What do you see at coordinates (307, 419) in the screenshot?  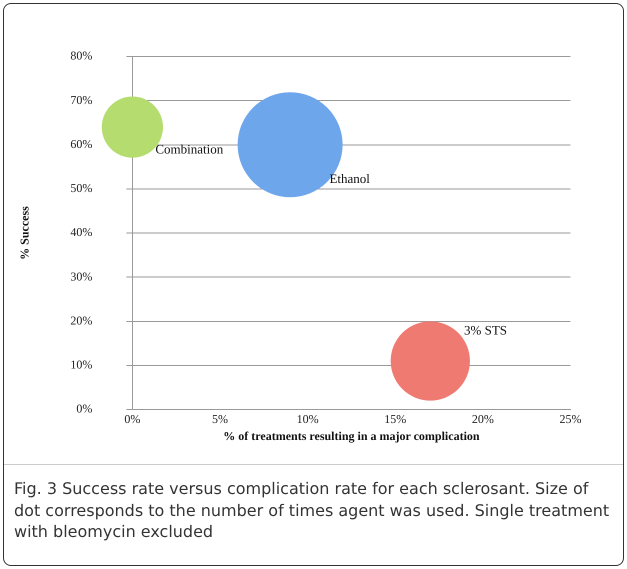 I see `x-tick-label: 10%` at bounding box center [307, 419].